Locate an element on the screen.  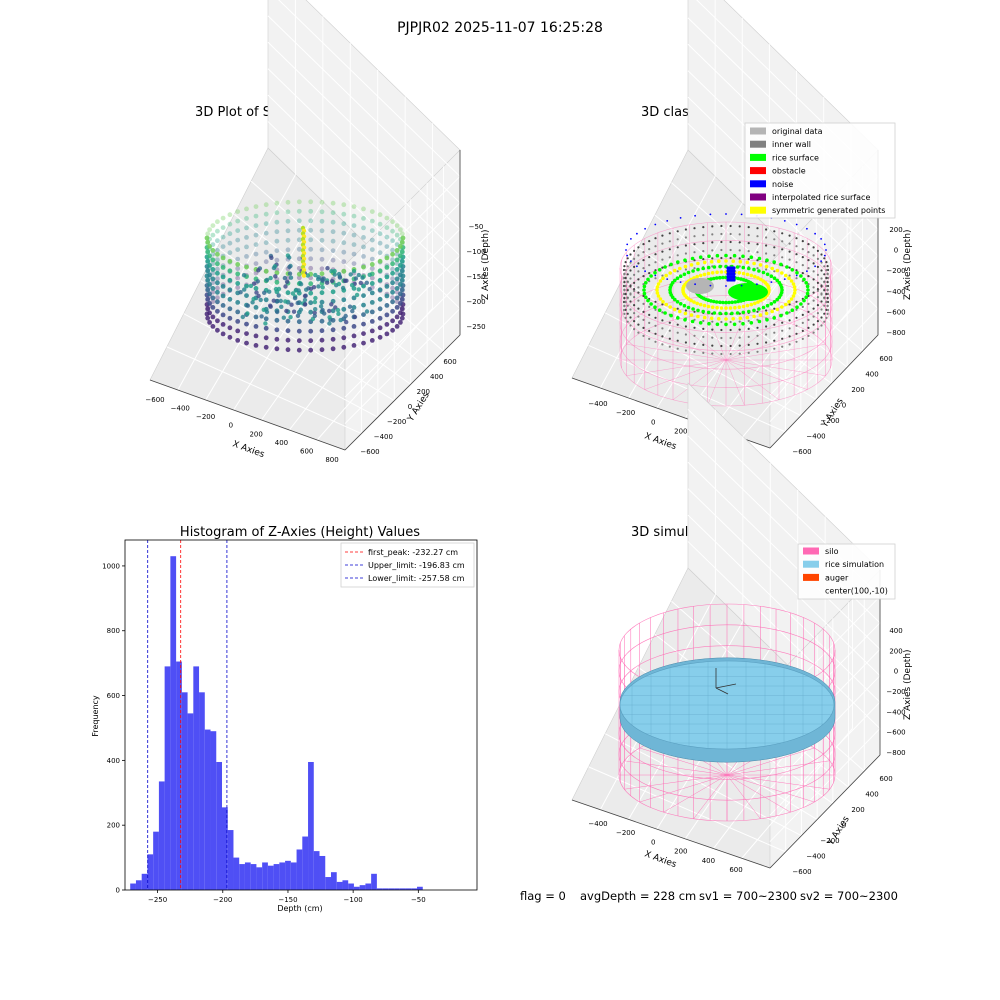
classify-y-tick: −400 is located at coordinates (815, 437).